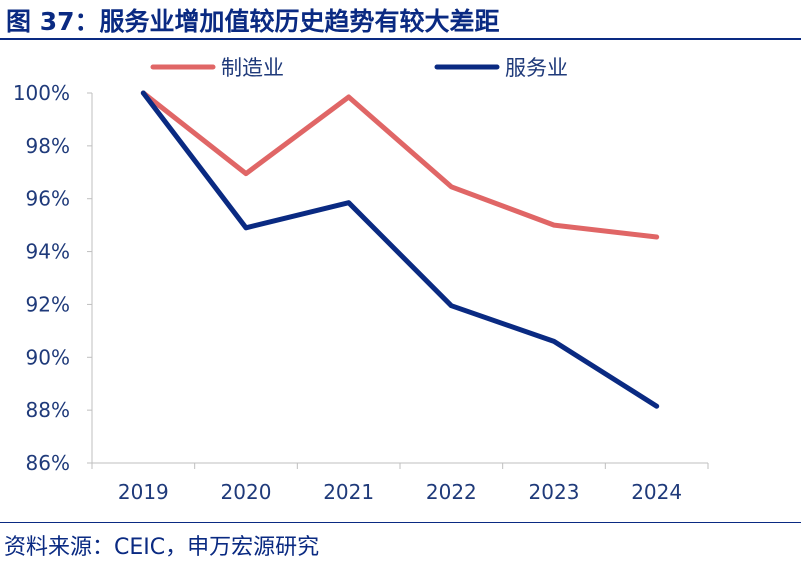  What do you see at coordinates (143, 492) in the screenshot?
I see `x-tick-label: 2019` at bounding box center [143, 492].